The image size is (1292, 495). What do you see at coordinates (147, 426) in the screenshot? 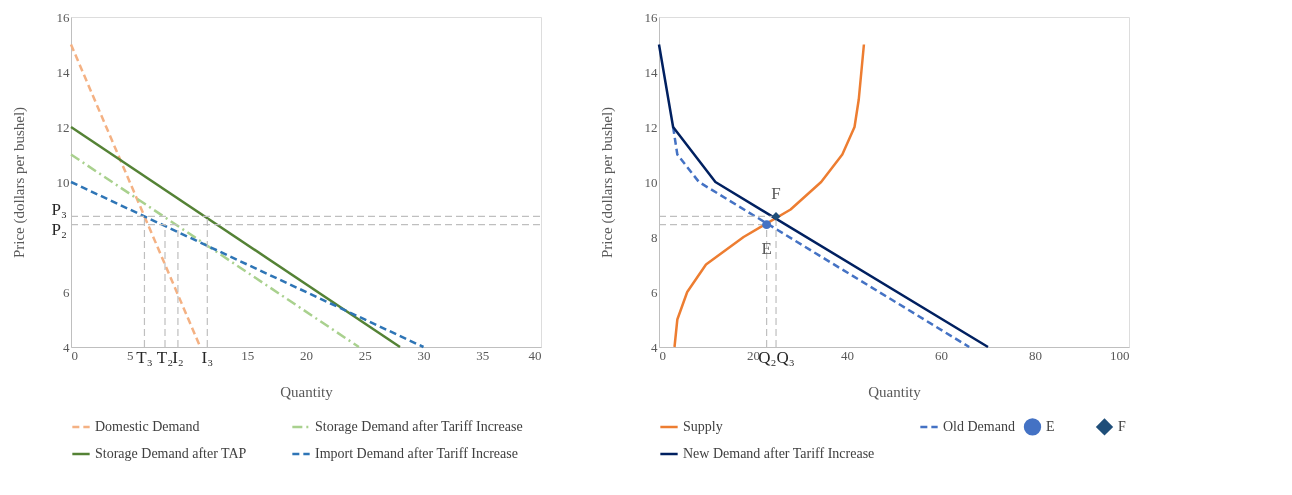
I see `legend-label: Domestic Demand` at bounding box center [147, 426].